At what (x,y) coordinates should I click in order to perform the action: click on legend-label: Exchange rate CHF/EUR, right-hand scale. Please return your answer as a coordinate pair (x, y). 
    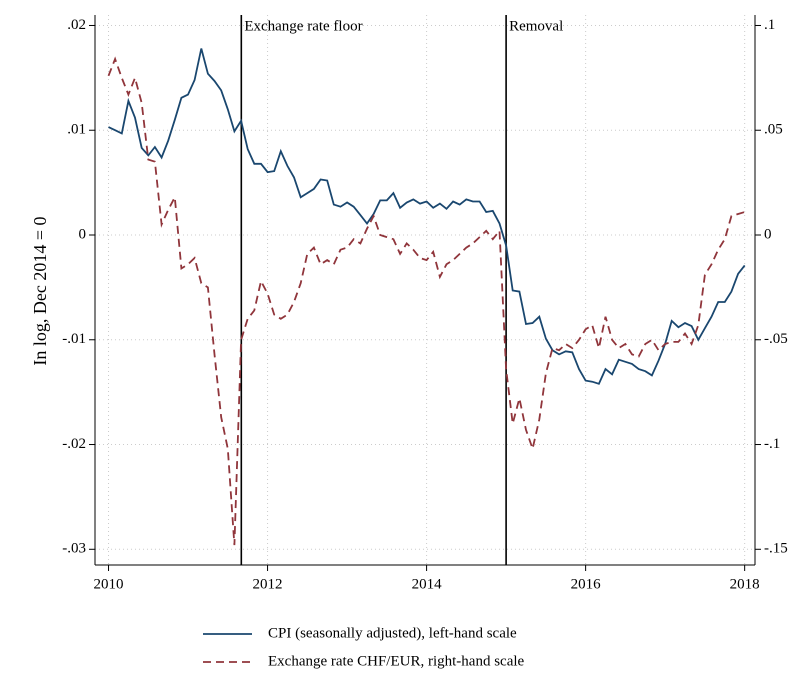
    Looking at the image, I should click on (396, 661).